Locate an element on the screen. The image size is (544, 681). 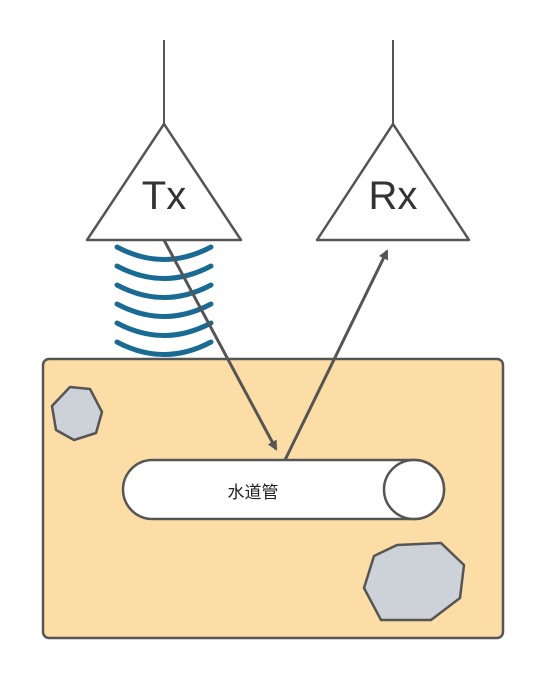
rock-large is located at coordinates (414, 581).